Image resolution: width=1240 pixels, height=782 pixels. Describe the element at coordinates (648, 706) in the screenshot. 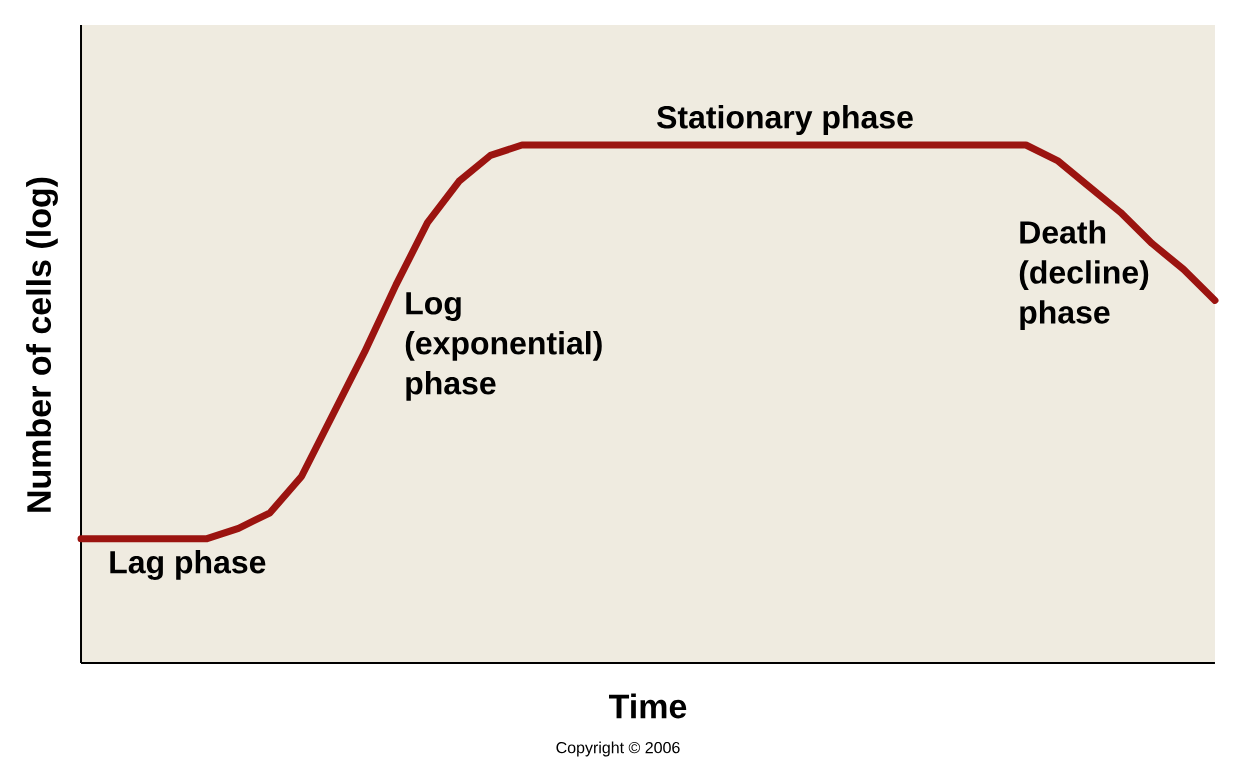

I see `x-axis-title: Time` at that location.